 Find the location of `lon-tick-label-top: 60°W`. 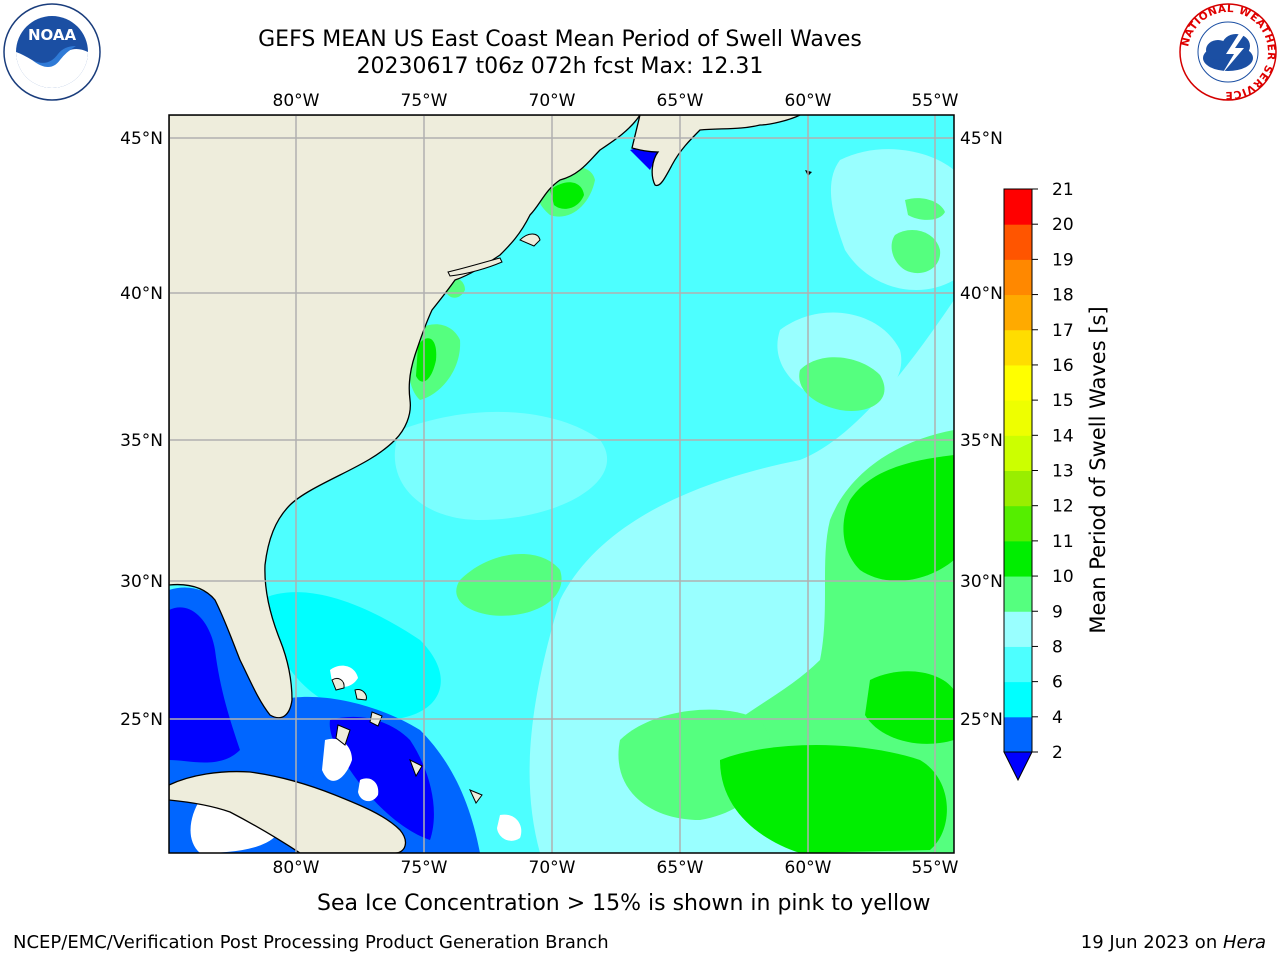

lon-tick-label-top: 60°W is located at coordinates (808, 101).